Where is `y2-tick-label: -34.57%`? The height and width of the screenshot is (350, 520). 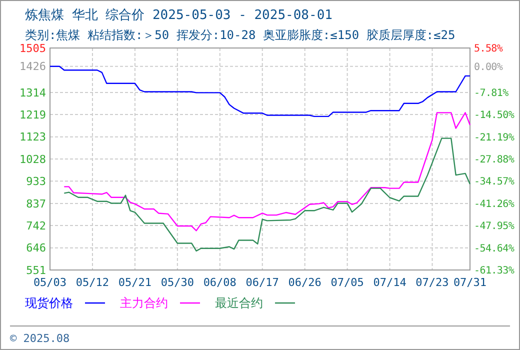
y2-tick-label: -34.57% is located at coordinates (494, 182).